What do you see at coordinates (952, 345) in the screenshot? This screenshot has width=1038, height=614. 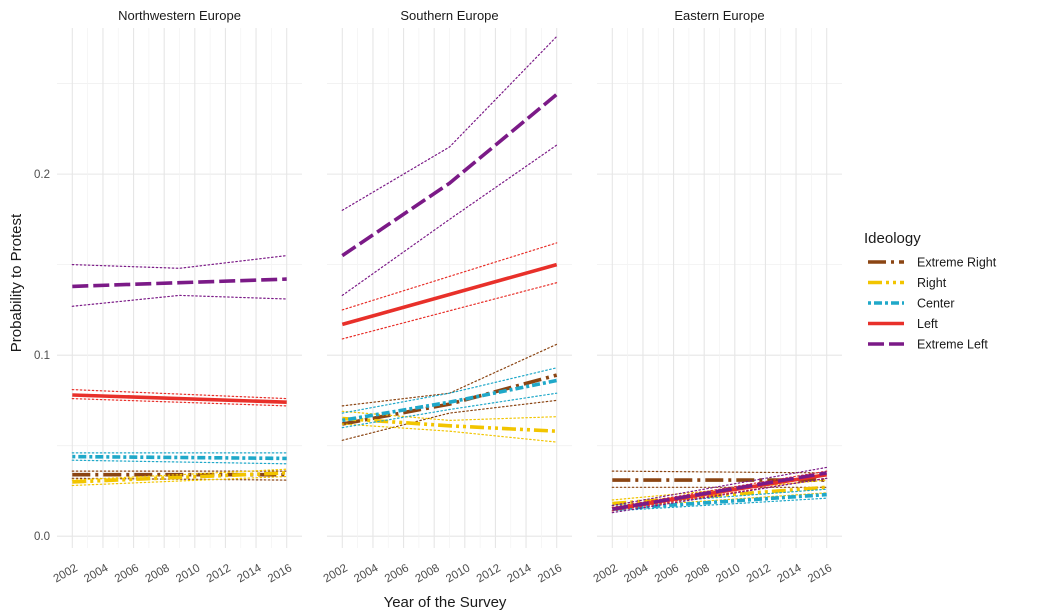 I see `legend-label: Extreme Left` at bounding box center [952, 345].